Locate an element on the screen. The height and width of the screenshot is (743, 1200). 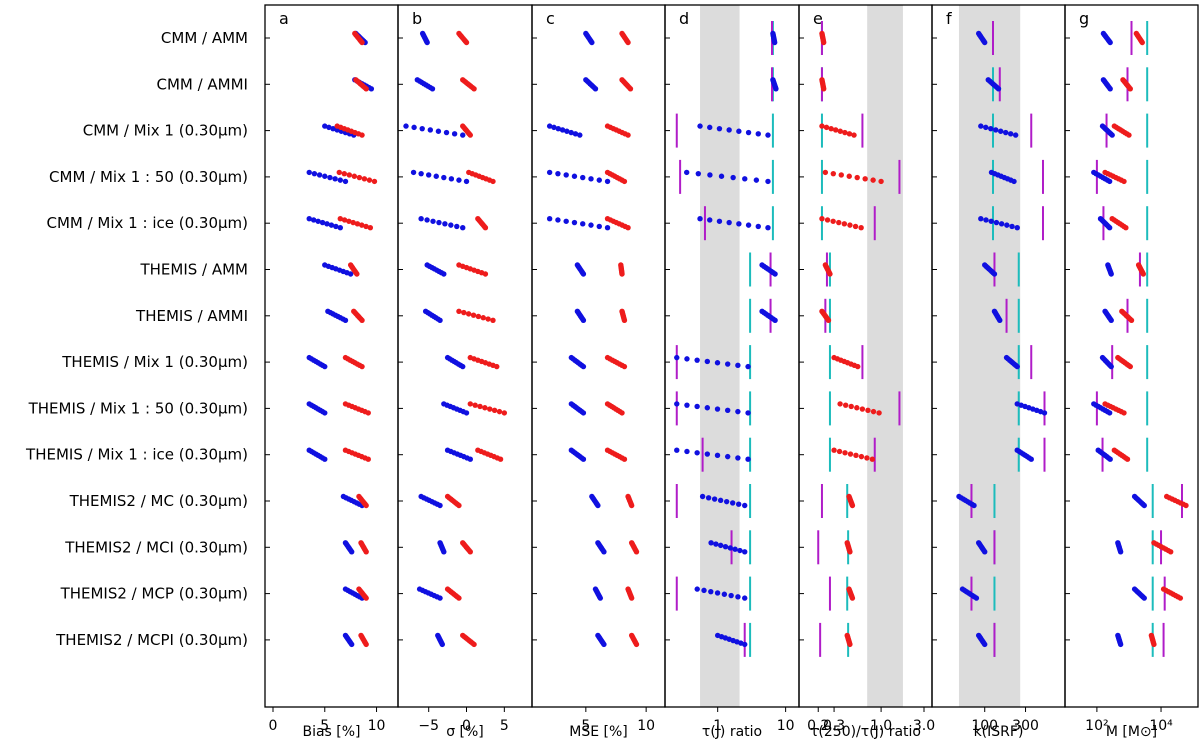
panel-letter: g is located at coordinates (1084, 18).